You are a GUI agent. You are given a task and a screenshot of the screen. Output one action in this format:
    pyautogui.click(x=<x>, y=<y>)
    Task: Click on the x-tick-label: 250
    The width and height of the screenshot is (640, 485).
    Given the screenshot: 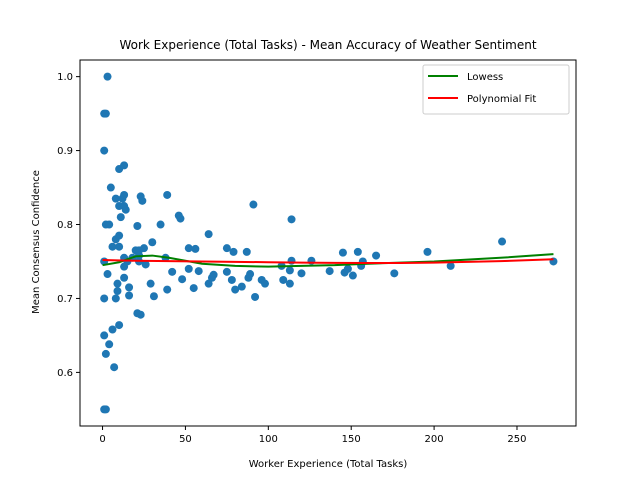 What is the action you would take?
    pyautogui.click(x=516, y=439)
    